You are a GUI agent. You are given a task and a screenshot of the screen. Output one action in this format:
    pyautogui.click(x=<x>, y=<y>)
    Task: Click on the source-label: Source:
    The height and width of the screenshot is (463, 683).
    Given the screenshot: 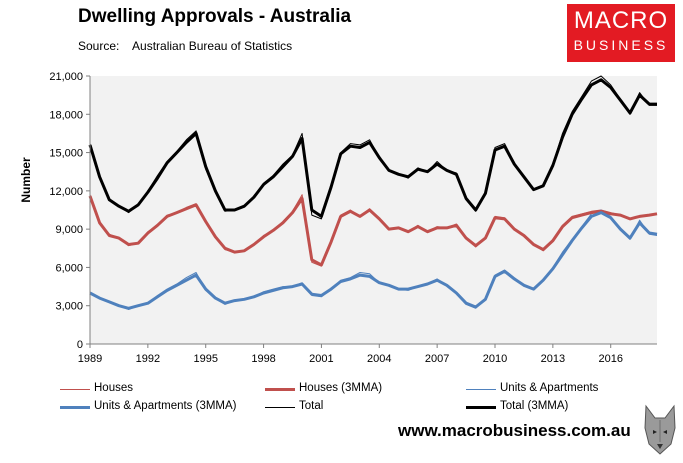 What is the action you would take?
    pyautogui.click(x=99, y=46)
    